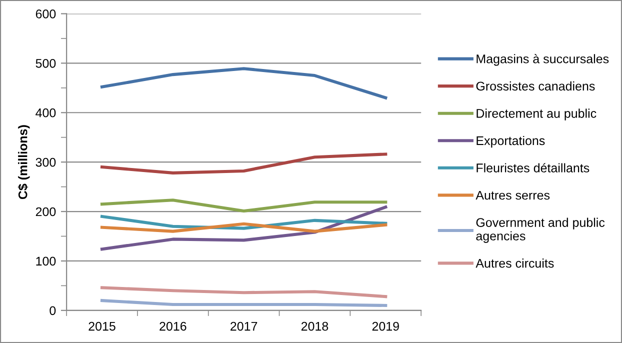  What do you see at coordinates (536, 114) in the screenshot?
I see `legend-label: Directement au public` at bounding box center [536, 114].